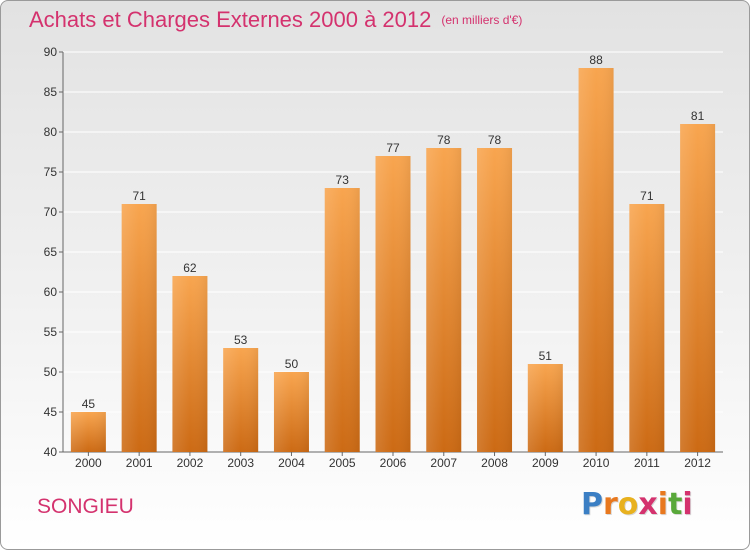 Image resolution: width=750 pixels, height=550 pixels. What do you see at coordinates (51, 292) in the screenshot?
I see `y-tick-label: 60` at bounding box center [51, 292].